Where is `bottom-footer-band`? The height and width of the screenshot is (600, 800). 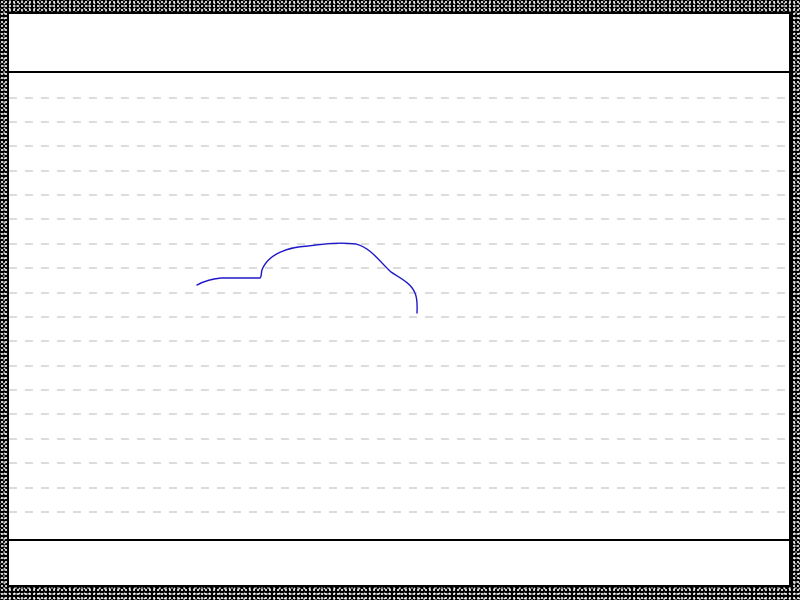
bottom-footer-band is located at coordinates (399, 562).